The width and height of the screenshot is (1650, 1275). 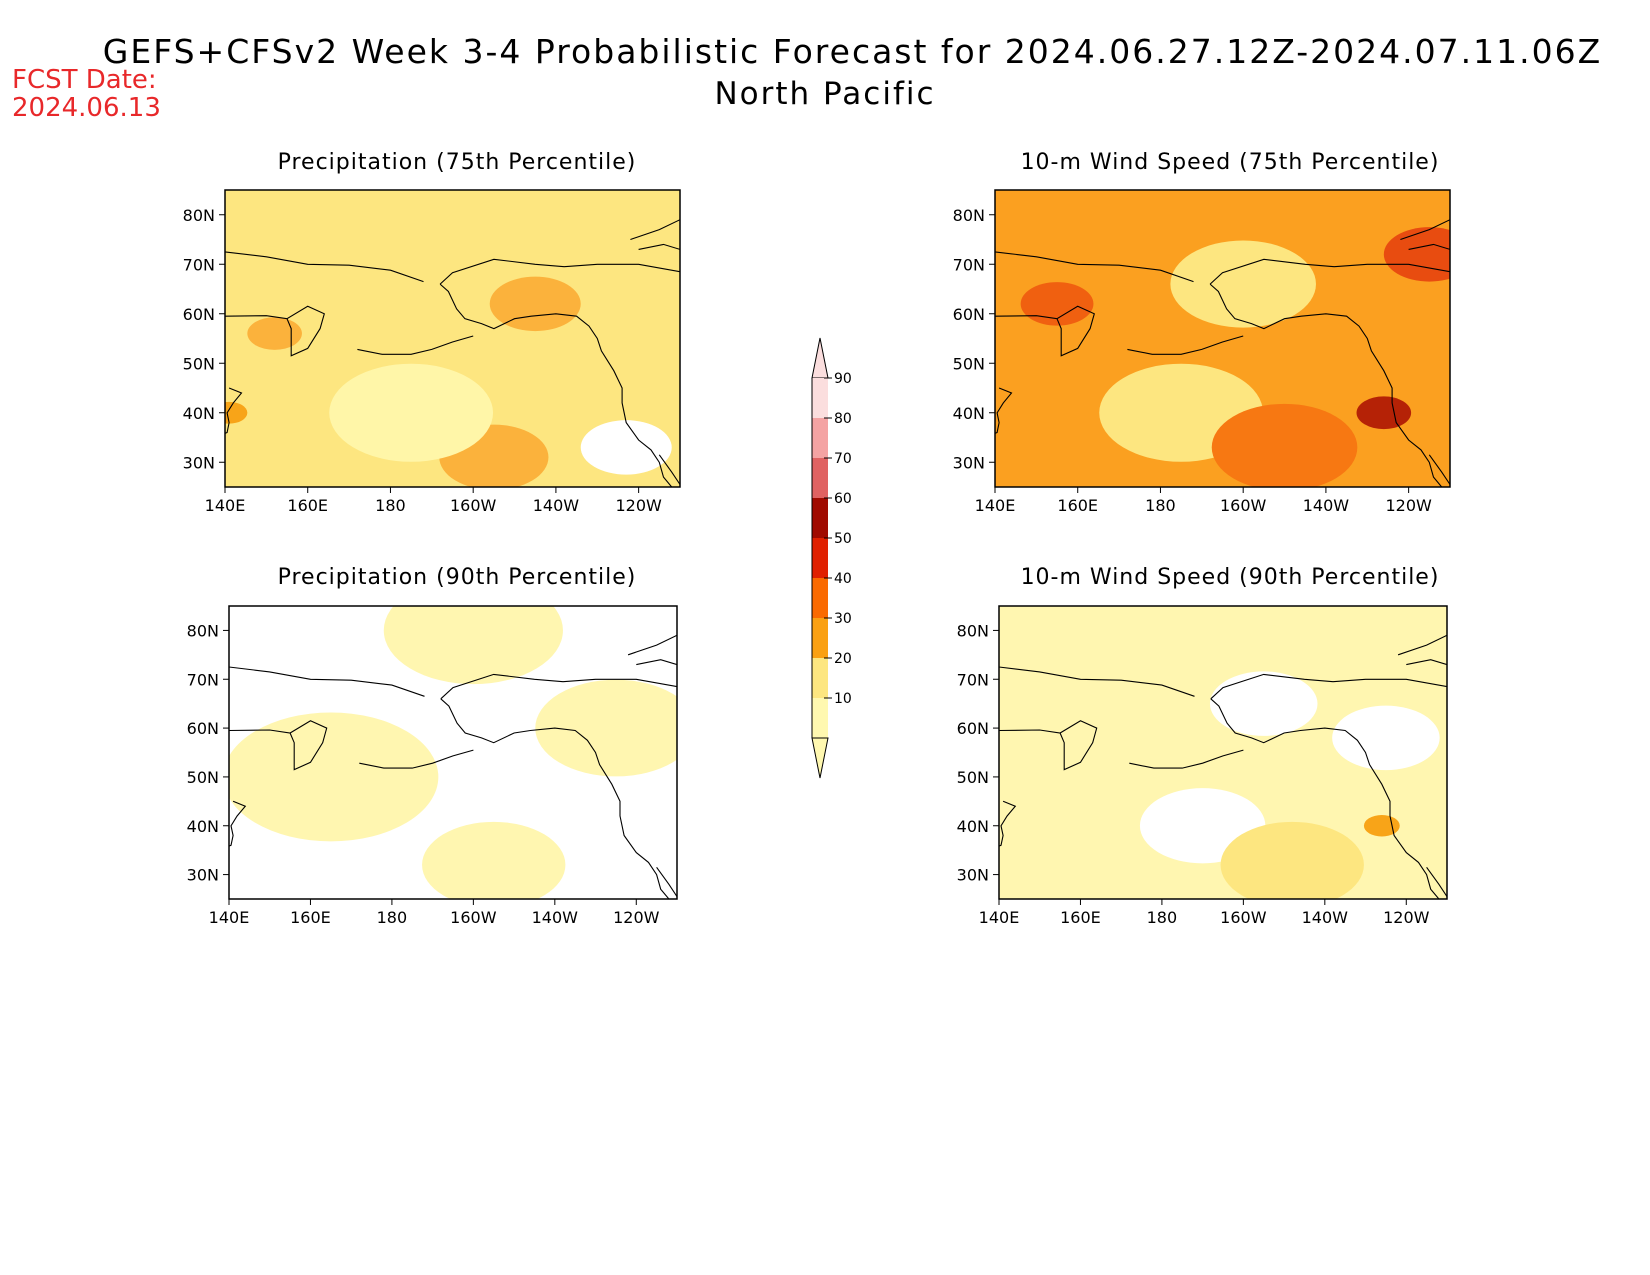 What do you see at coordinates (1230, 577) in the screenshot?
I see `panel-title-wind90: 10-m Wind Speed (90th Percentile)` at bounding box center [1230, 577].